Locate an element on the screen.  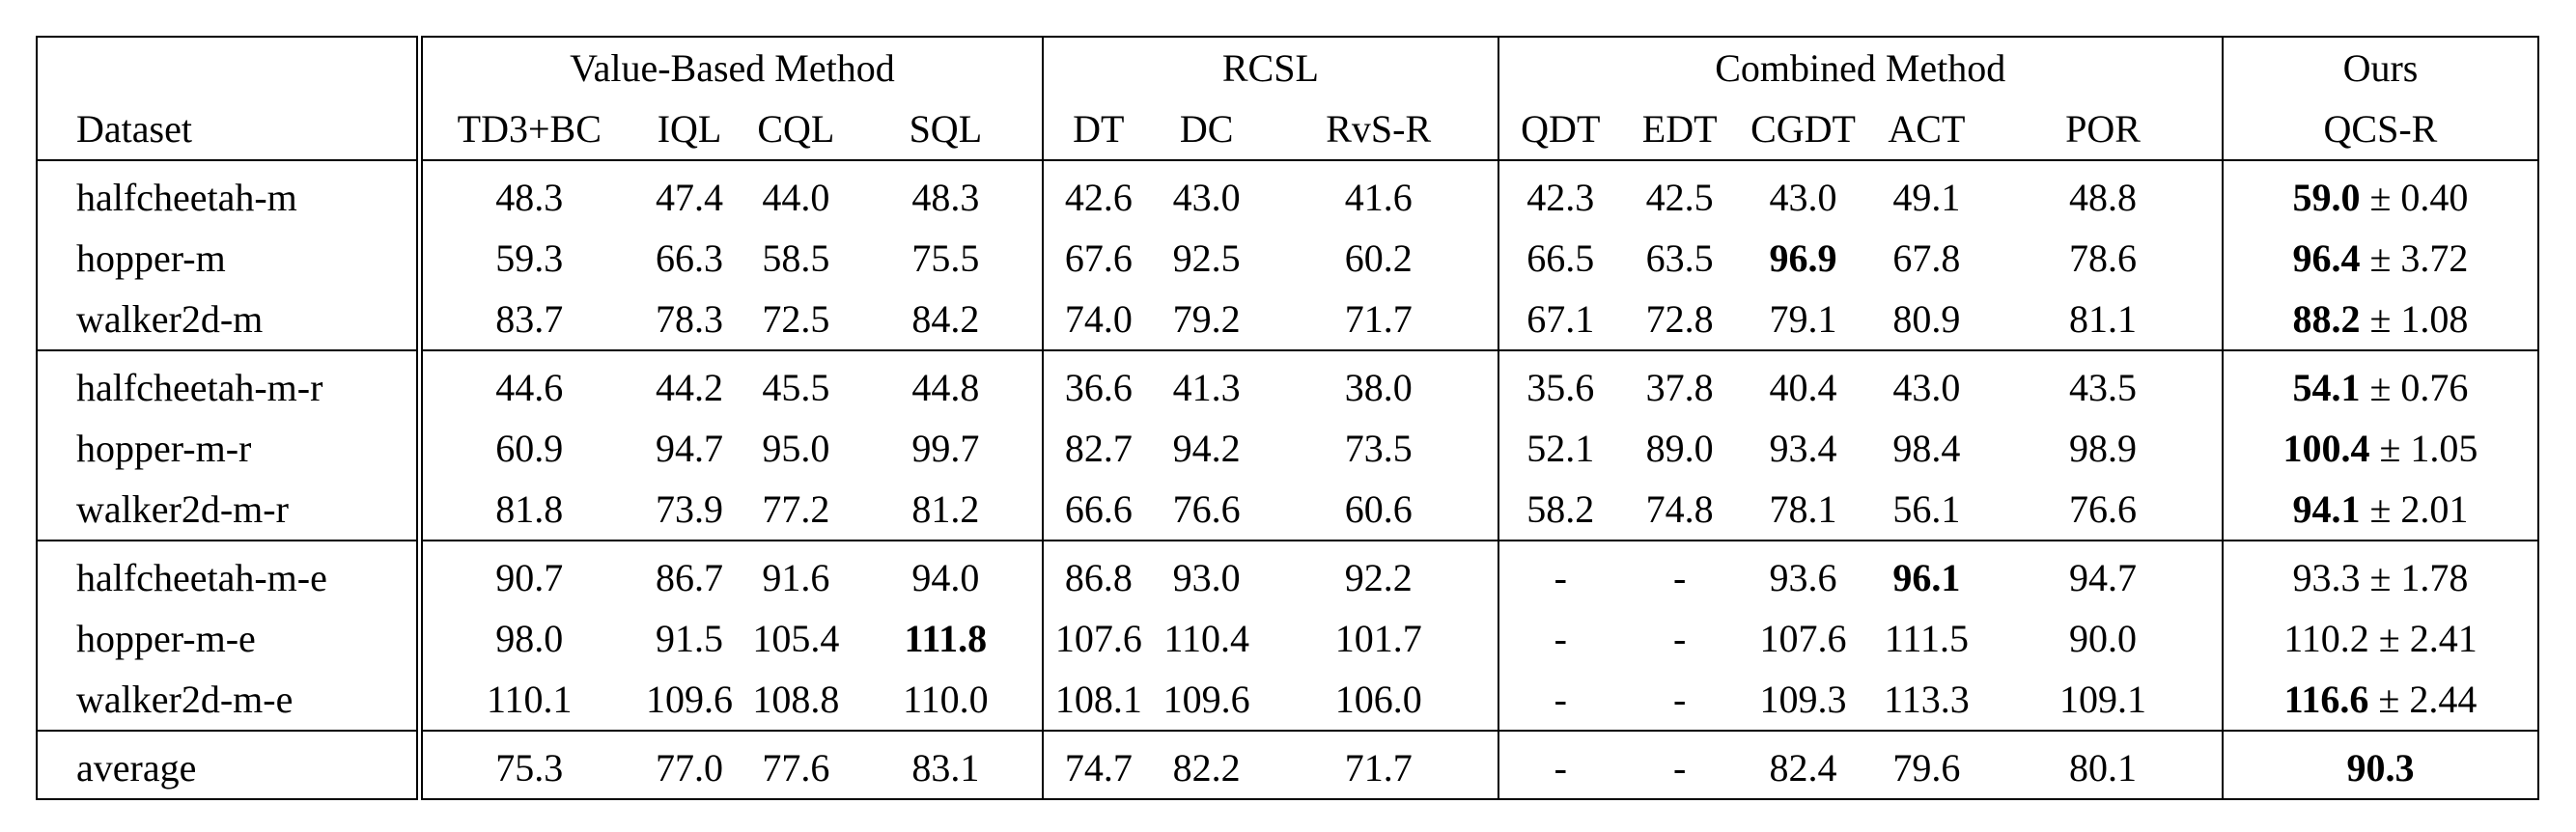
value-cell: 94.0 is located at coordinates (947, 574).